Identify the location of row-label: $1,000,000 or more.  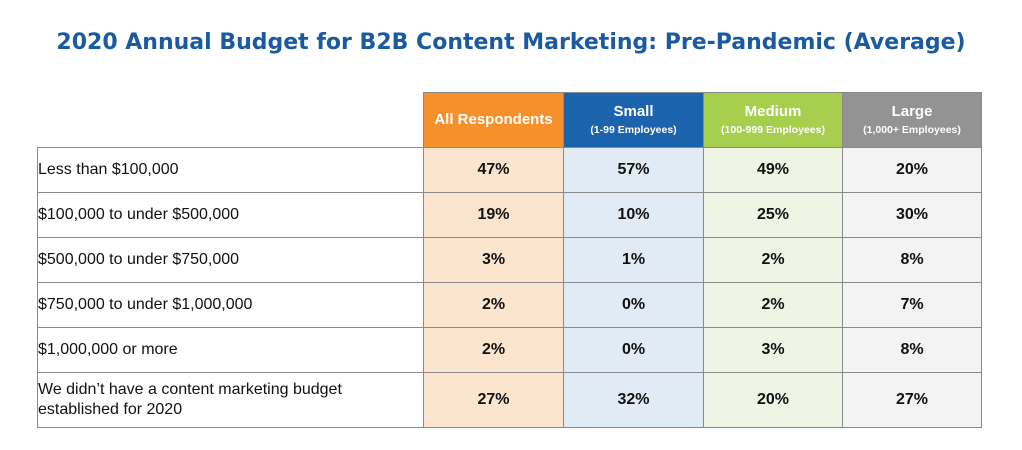
(230, 350).